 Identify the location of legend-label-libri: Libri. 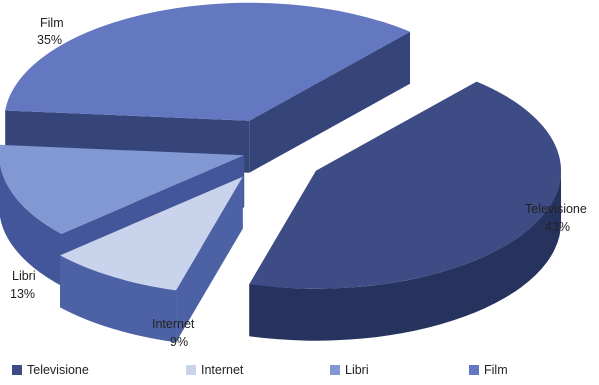
(357, 370).